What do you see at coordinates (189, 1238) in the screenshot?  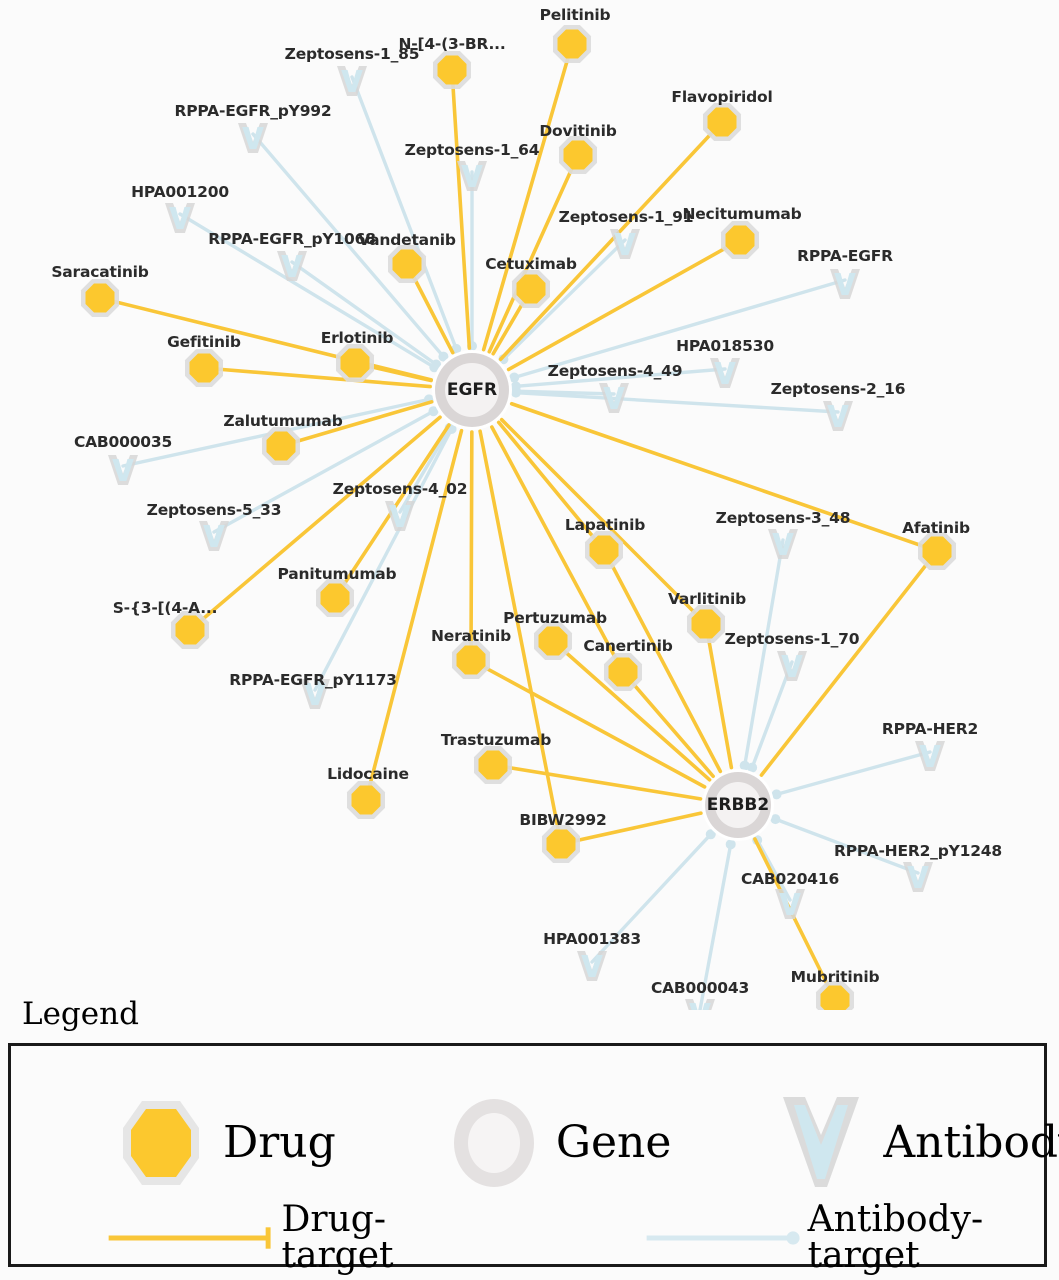 I see `tbar-line-icon` at bounding box center [189, 1238].